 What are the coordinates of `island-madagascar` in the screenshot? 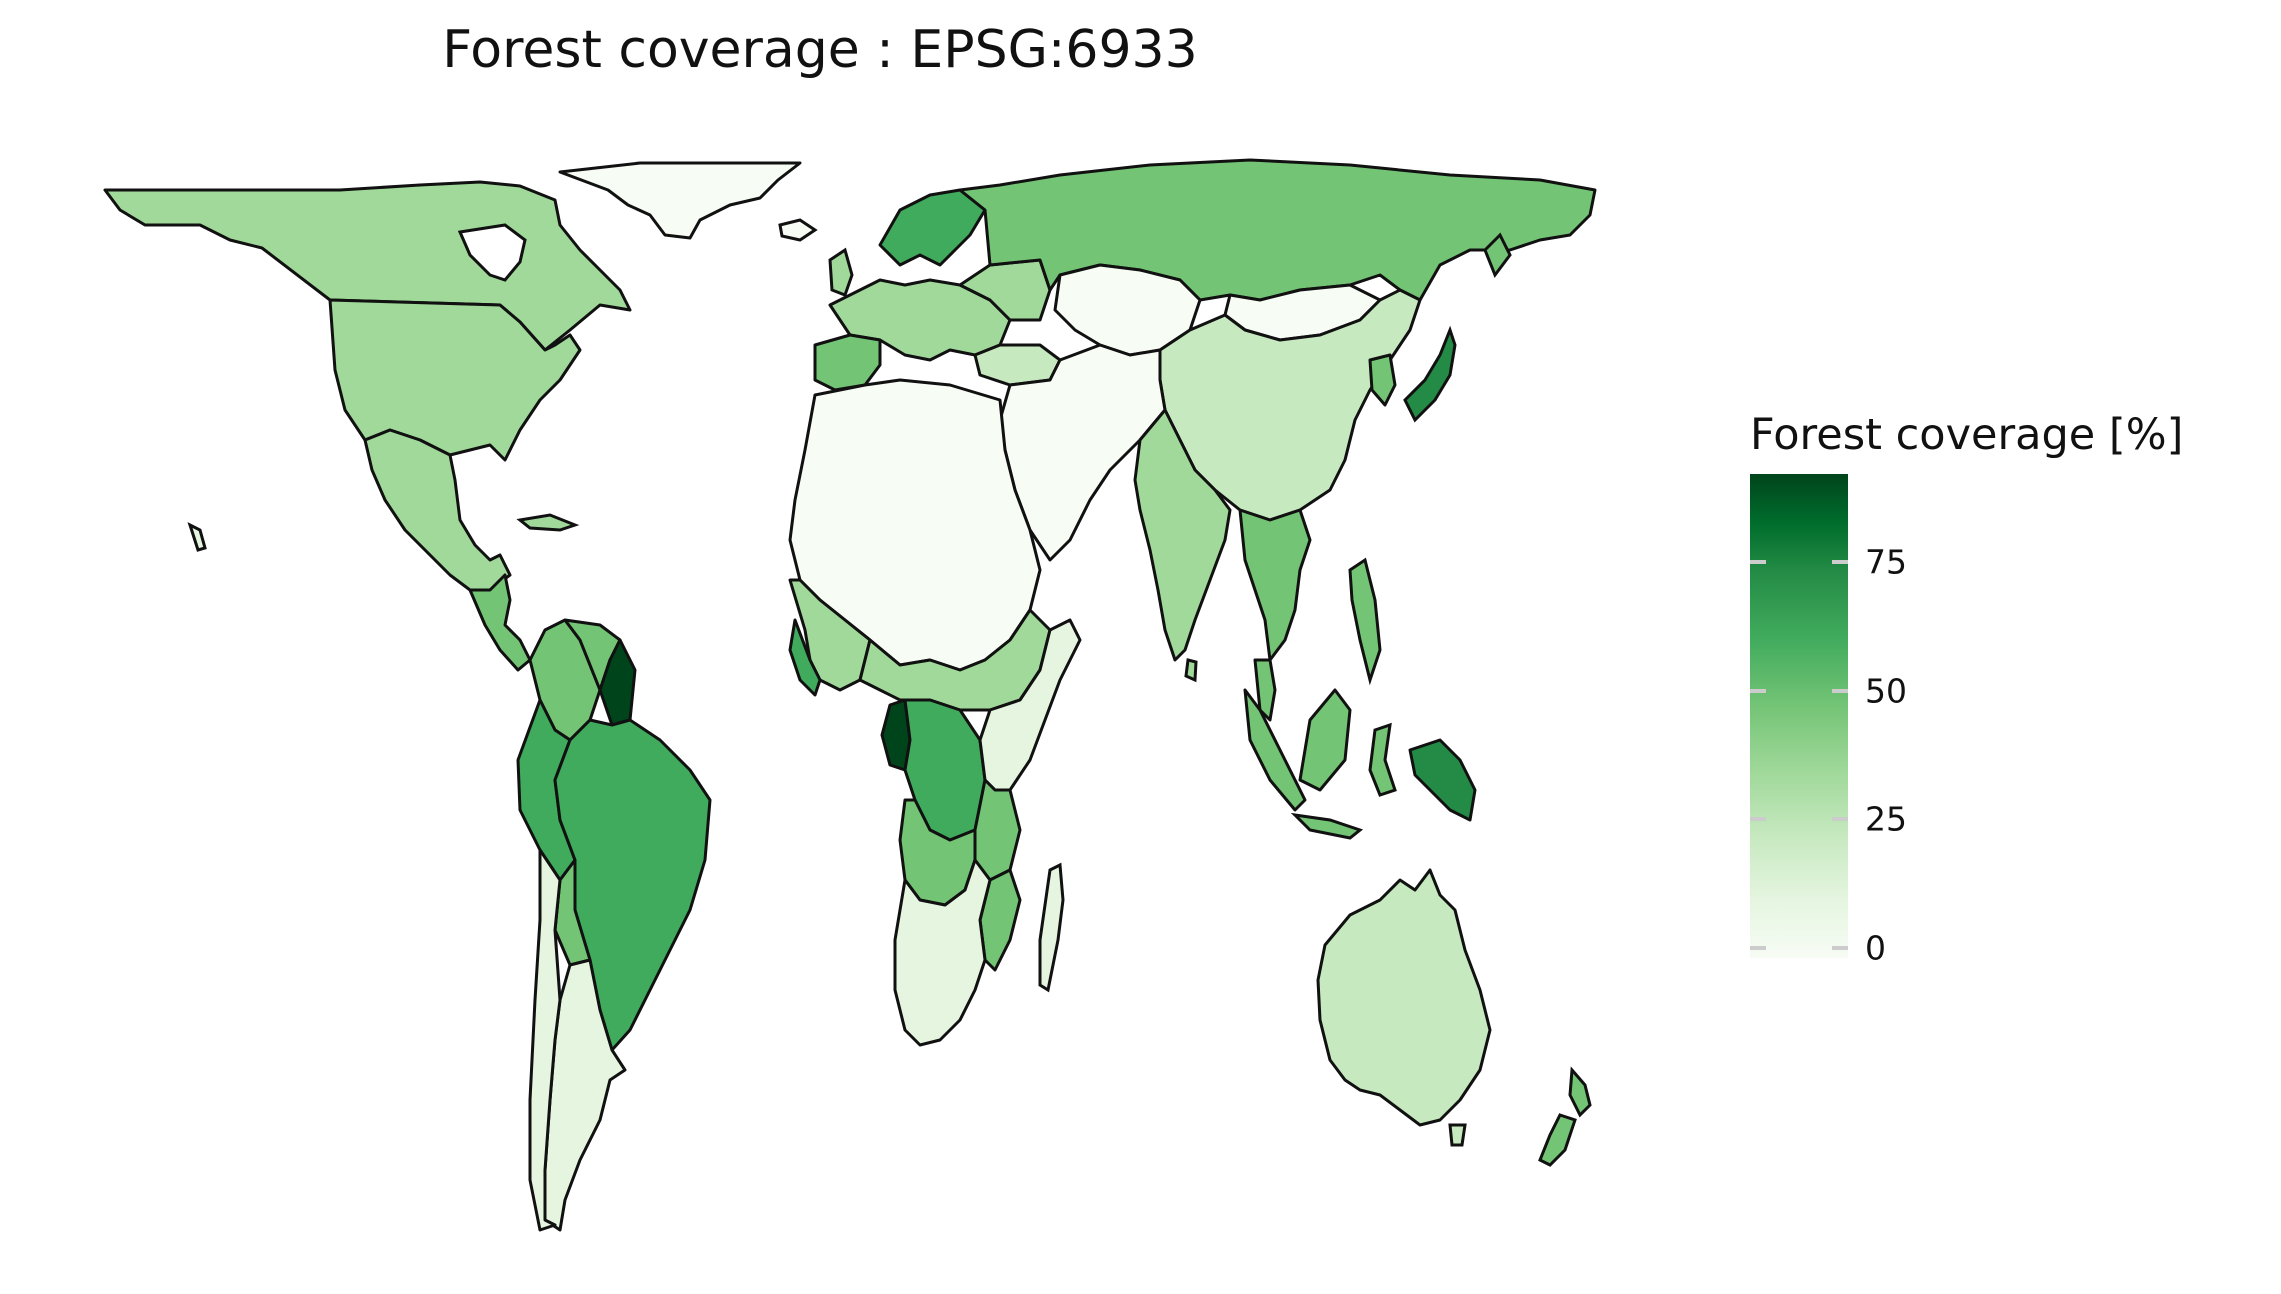 It's located at (1051, 927).